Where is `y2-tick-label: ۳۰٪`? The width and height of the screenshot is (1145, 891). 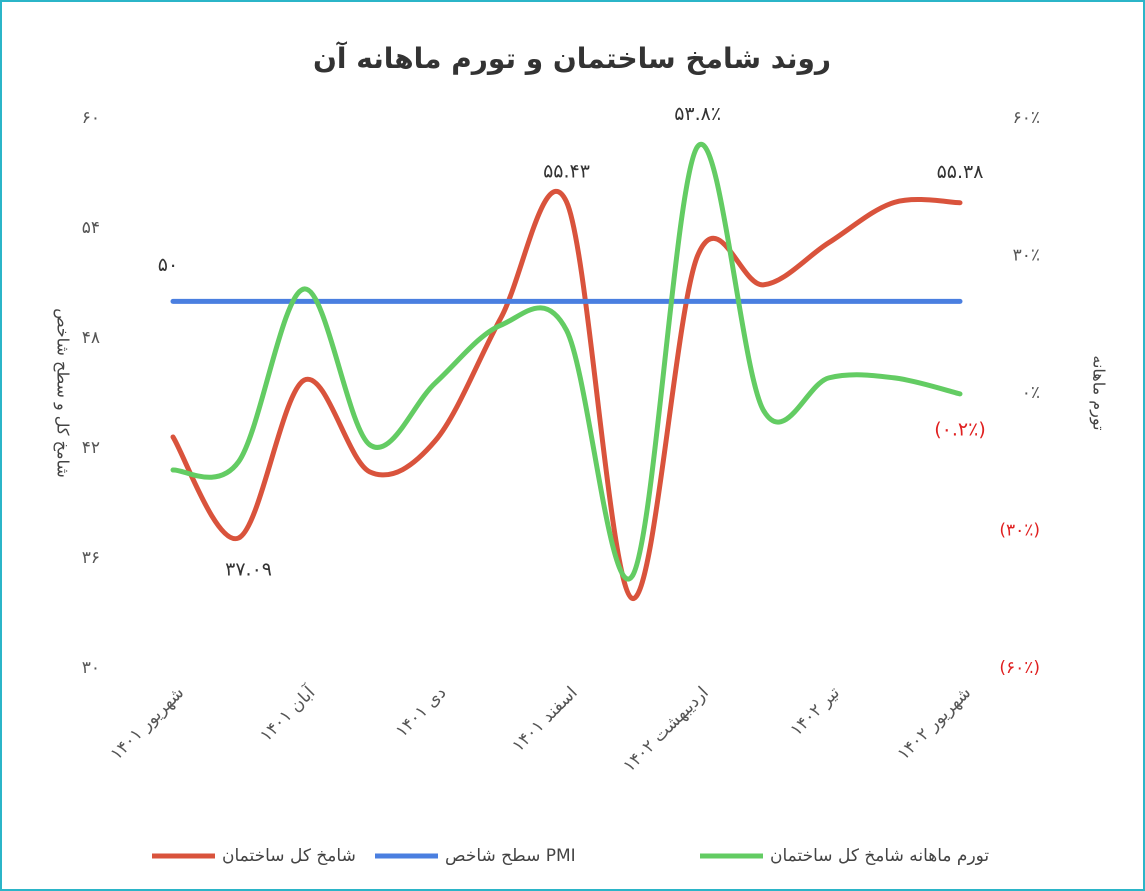 y2-tick-label: ۳۰٪ is located at coordinates (1026, 256).